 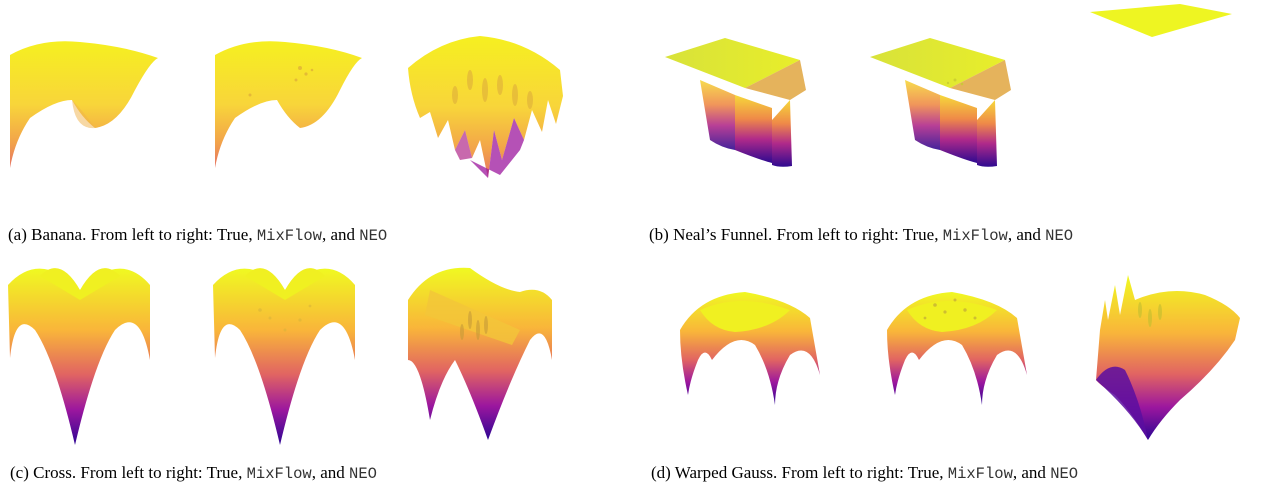 What do you see at coordinates (659, 234) in the screenshot?
I see `caption-b-label: (b)` at bounding box center [659, 234].